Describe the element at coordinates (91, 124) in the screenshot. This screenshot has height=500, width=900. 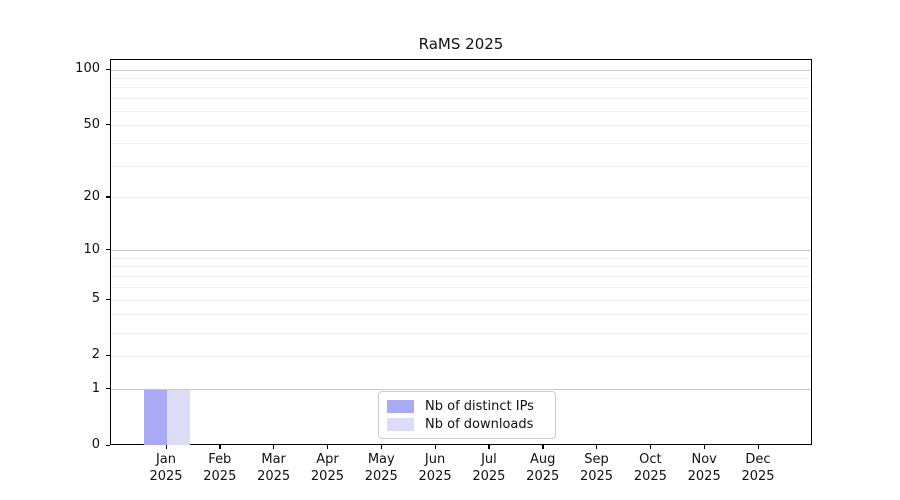
I see `y-tick-label: 50` at that location.